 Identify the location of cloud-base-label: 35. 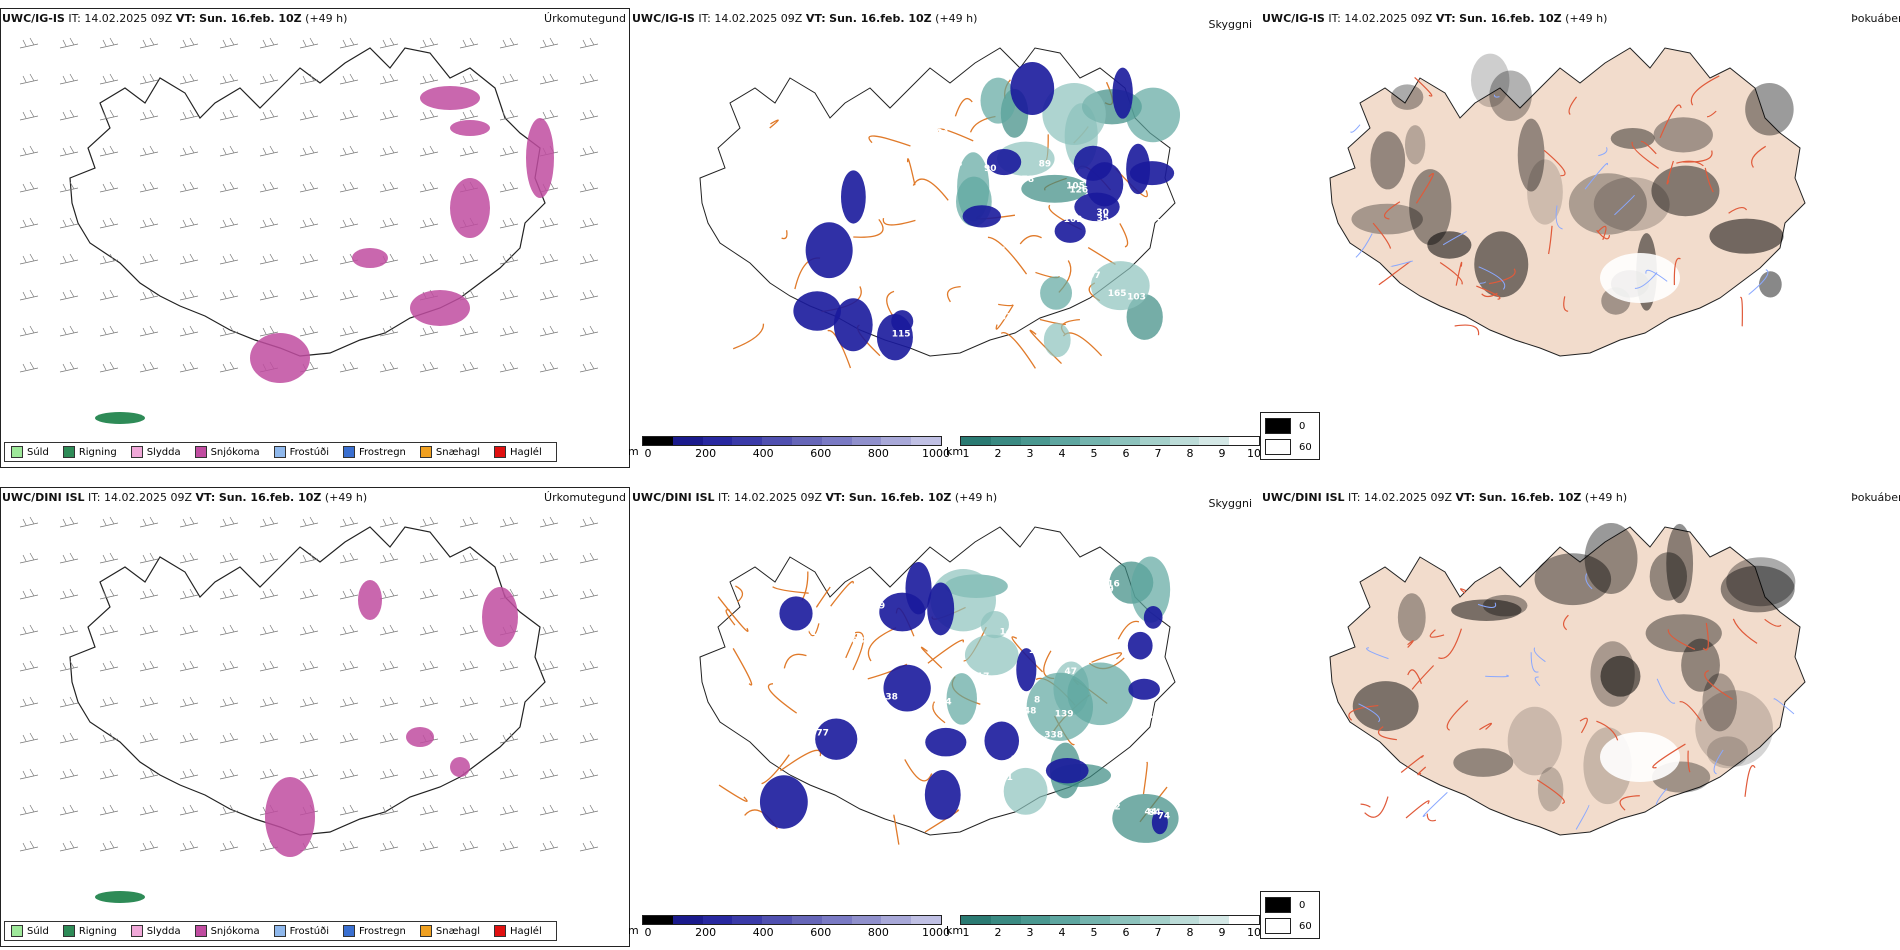
(1103, 219).